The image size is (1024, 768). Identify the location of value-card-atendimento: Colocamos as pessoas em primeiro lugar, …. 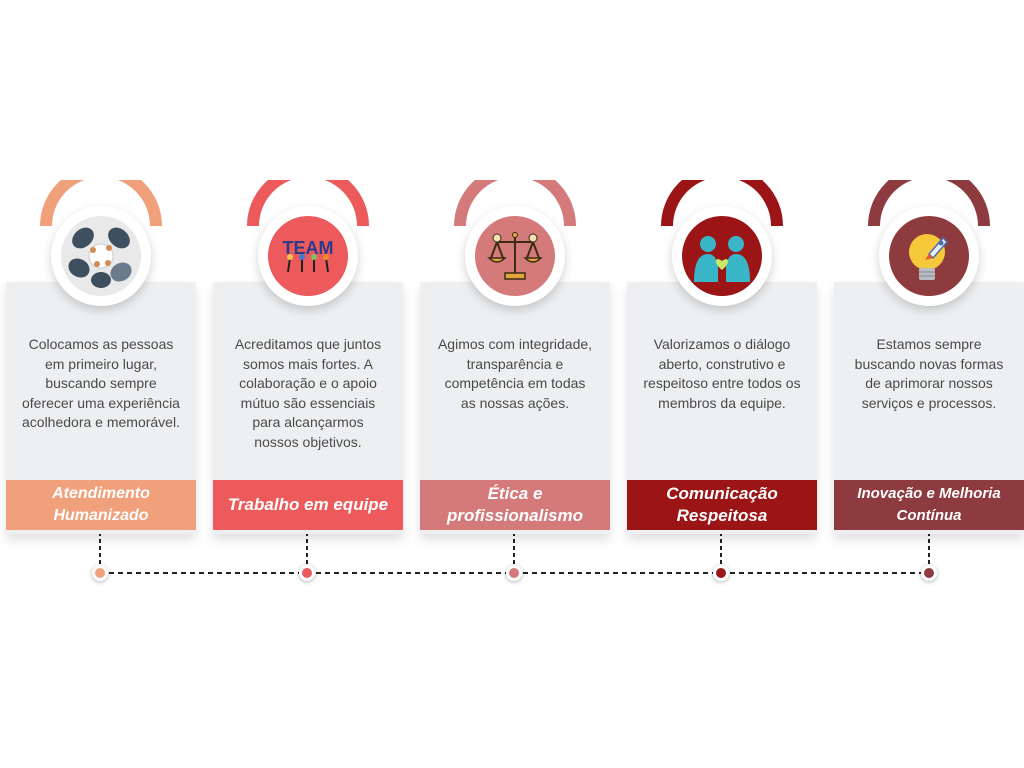
(101, 357).